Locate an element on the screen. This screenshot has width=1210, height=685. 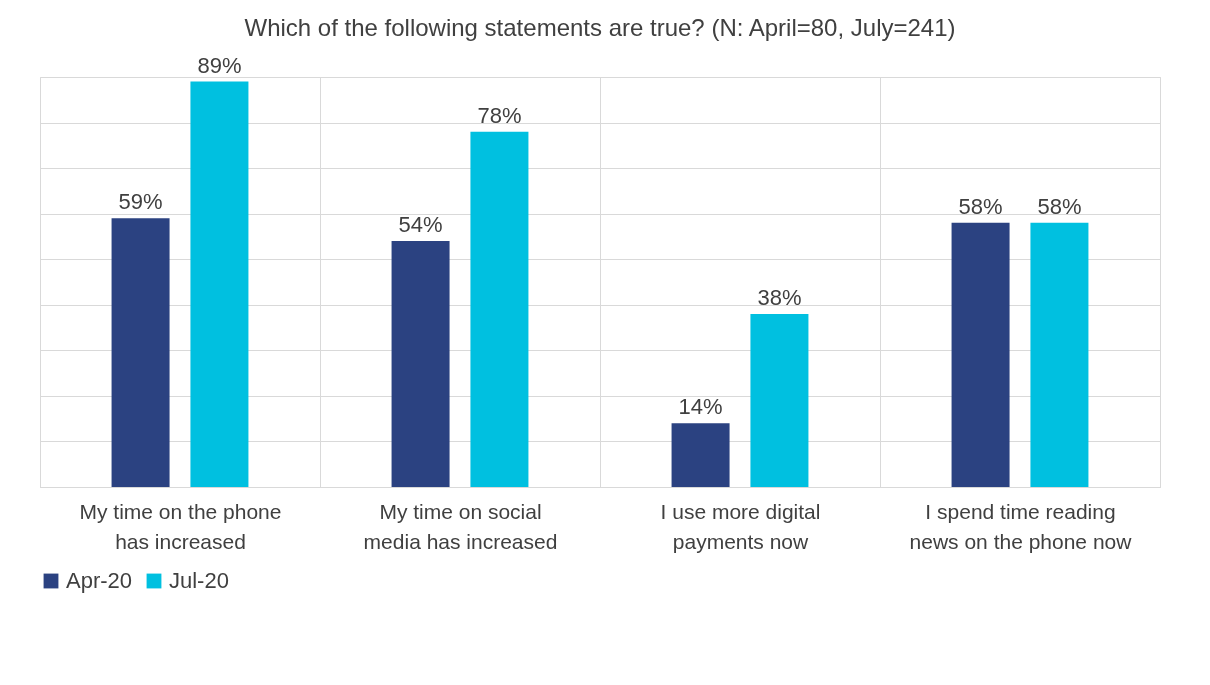
data-label: 78% is located at coordinates (499, 115).